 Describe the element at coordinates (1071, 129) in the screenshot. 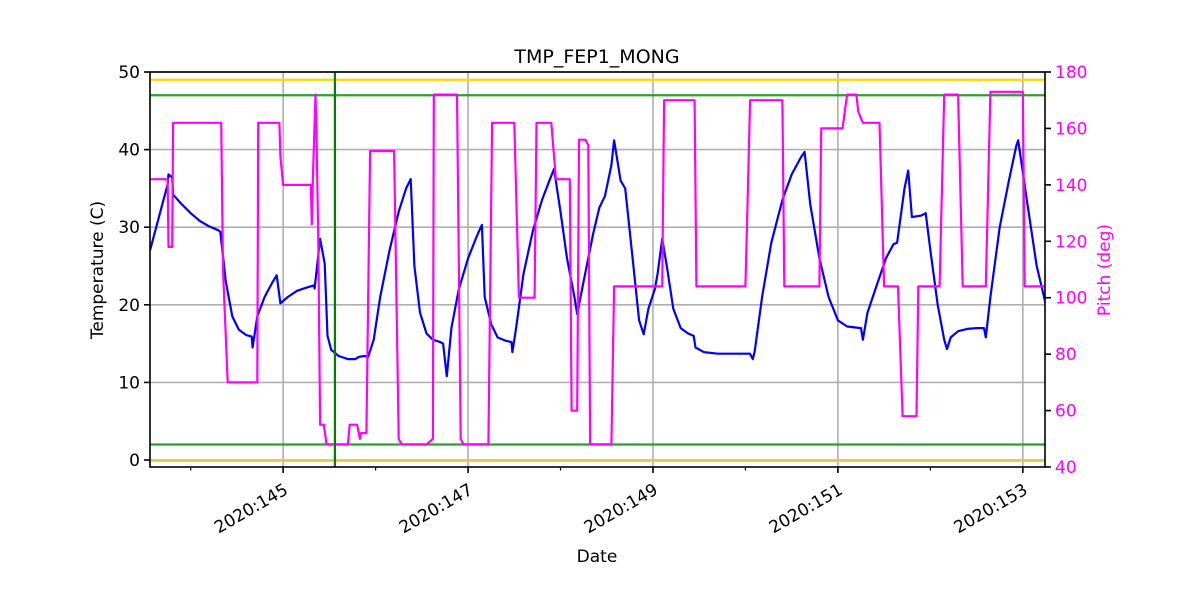

I see `y2-tick-label: 160` at that location.